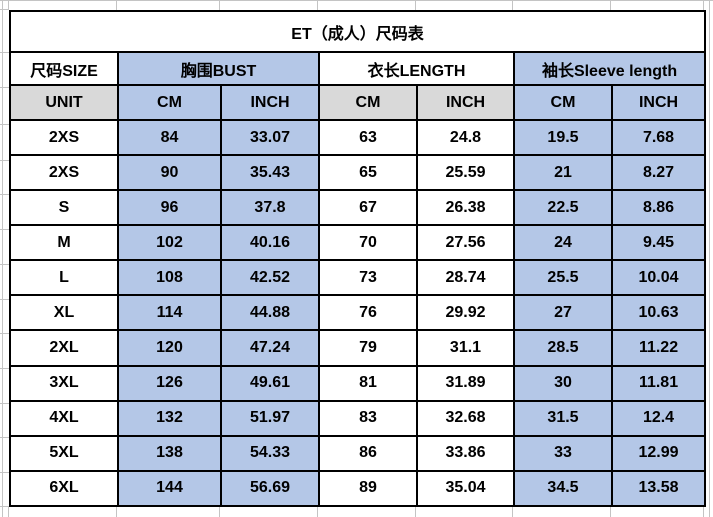  What do you see at coordinates (368, 348) in the screenshot?
I see `cell-length-cm: 79` at bounding box center [368, 348].